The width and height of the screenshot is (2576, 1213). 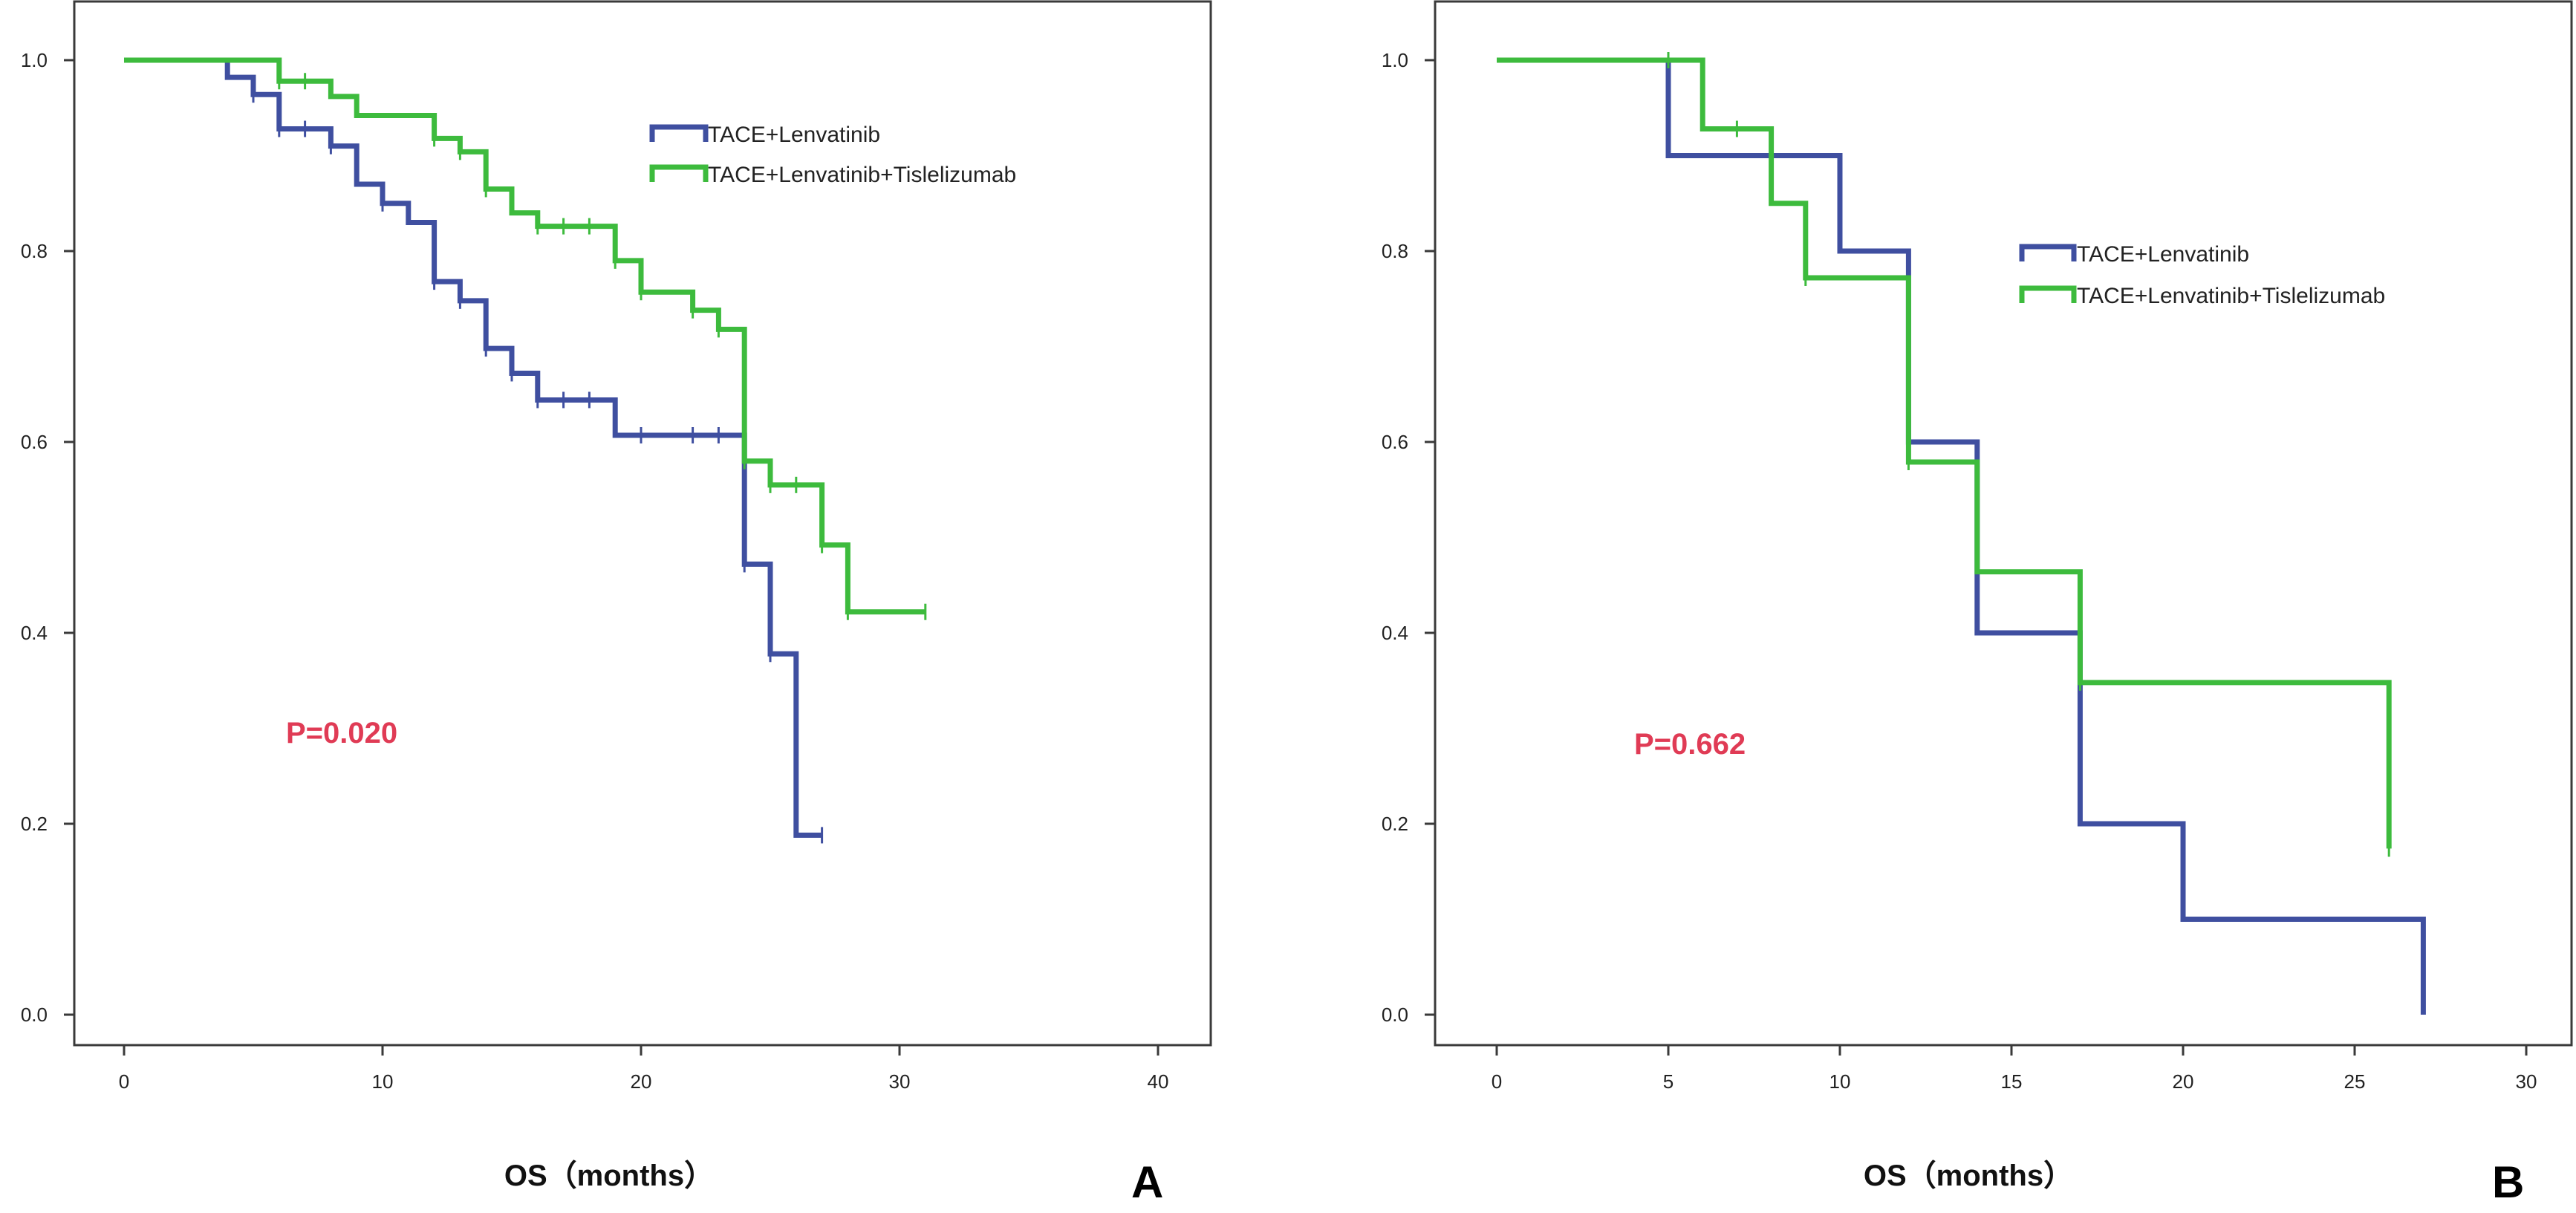 What do you see at coordinates (679, 173) in the screenshot?
I see `legend-swatch-a-lenvatinib-tislelizumab` at bounding box center [679, 173].